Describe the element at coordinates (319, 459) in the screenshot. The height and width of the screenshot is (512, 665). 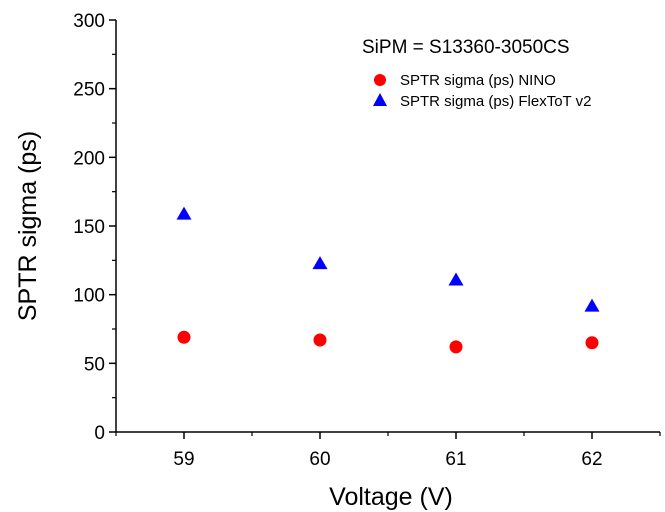
I see `x-tick-label: 60` at that location.